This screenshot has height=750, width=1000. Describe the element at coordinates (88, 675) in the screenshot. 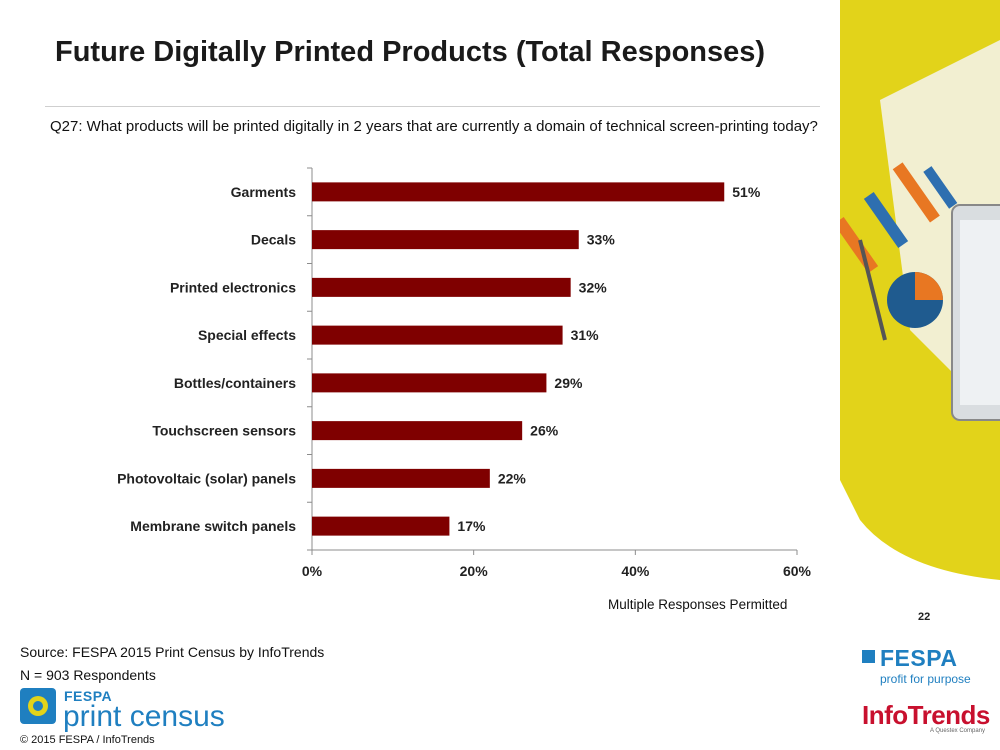

I see `respondents-line: N = 903 Respondents` at that location.